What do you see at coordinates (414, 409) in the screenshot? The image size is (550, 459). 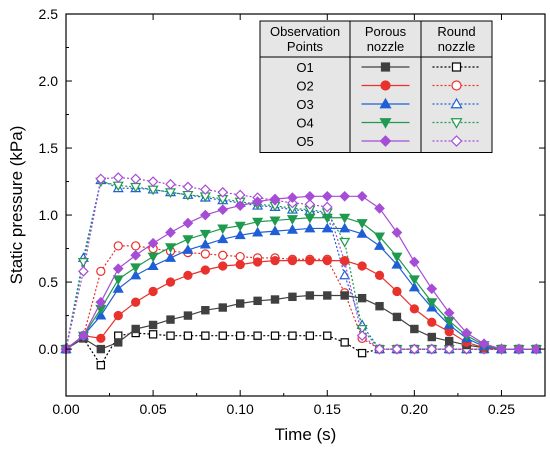 I see `x-tick-label: 0.20` at bounding box center [414, 409].